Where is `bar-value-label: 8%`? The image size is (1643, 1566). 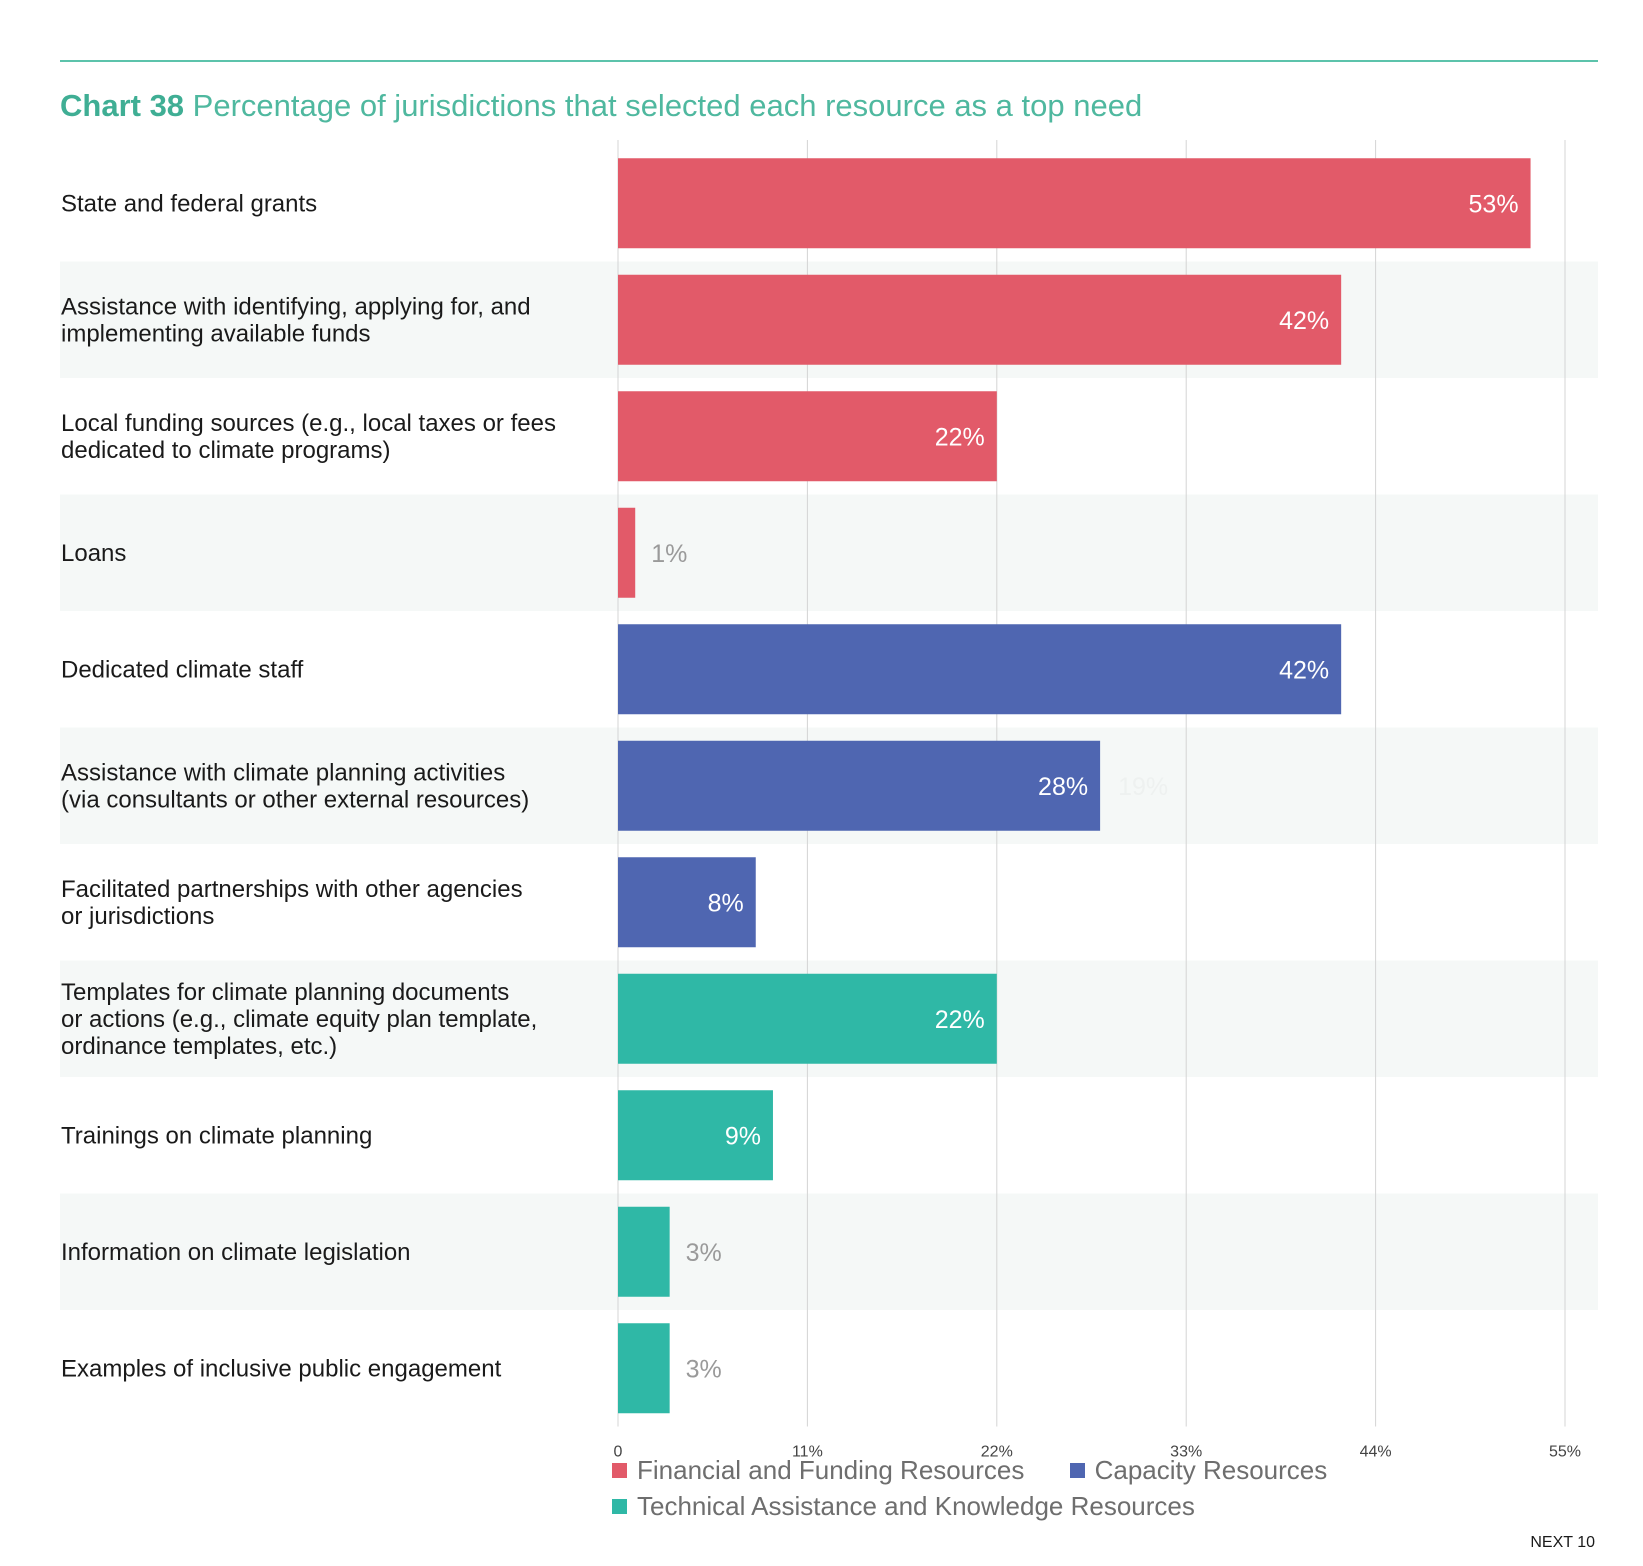 bar-value-label: 8% is located at coordinates (726, 903).